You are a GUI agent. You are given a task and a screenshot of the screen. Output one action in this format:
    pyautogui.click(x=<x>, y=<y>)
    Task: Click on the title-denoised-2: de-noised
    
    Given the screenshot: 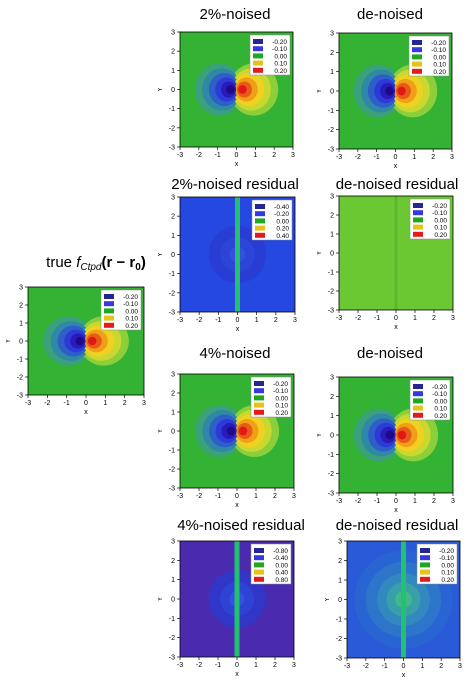 What is the action you would take?
    pyautogui.click(x=390, y=14)
    